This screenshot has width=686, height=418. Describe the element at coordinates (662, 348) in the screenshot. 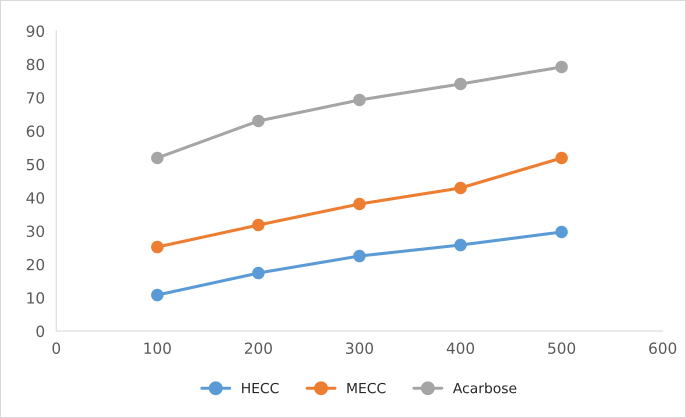

I see `x-tick-label: 600` at that location.